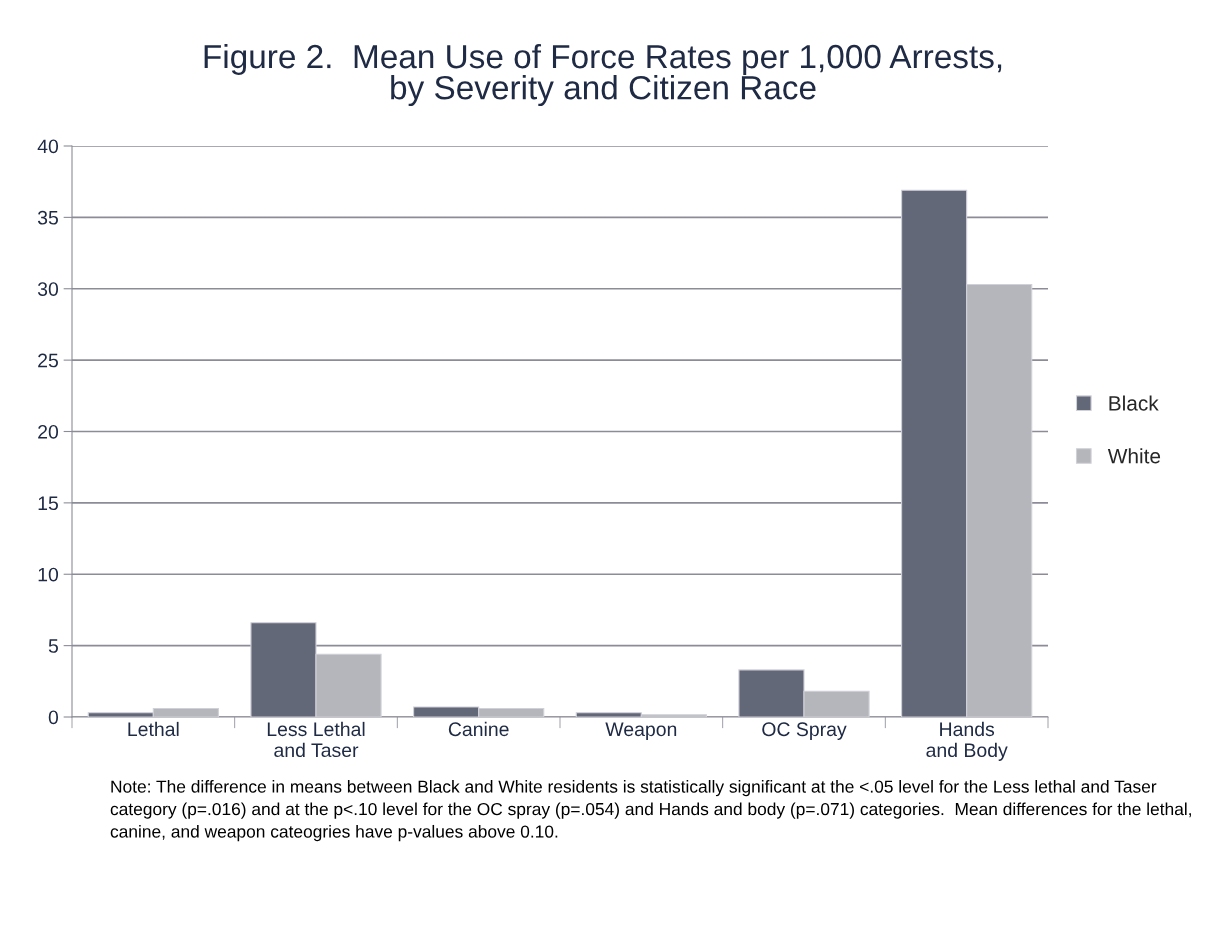 Image resolution: width=1206 pixels, height=938 pixels. Describe the element at coordinates (967, 741) in the screenshot. I see `x-tick-label: Hands and Body` at that location.